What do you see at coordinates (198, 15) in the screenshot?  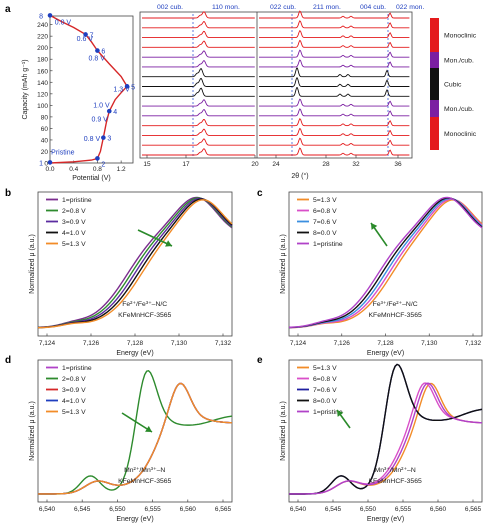 I see `a-xrd-trace-1-seg1` at bounding box center [198, 15].